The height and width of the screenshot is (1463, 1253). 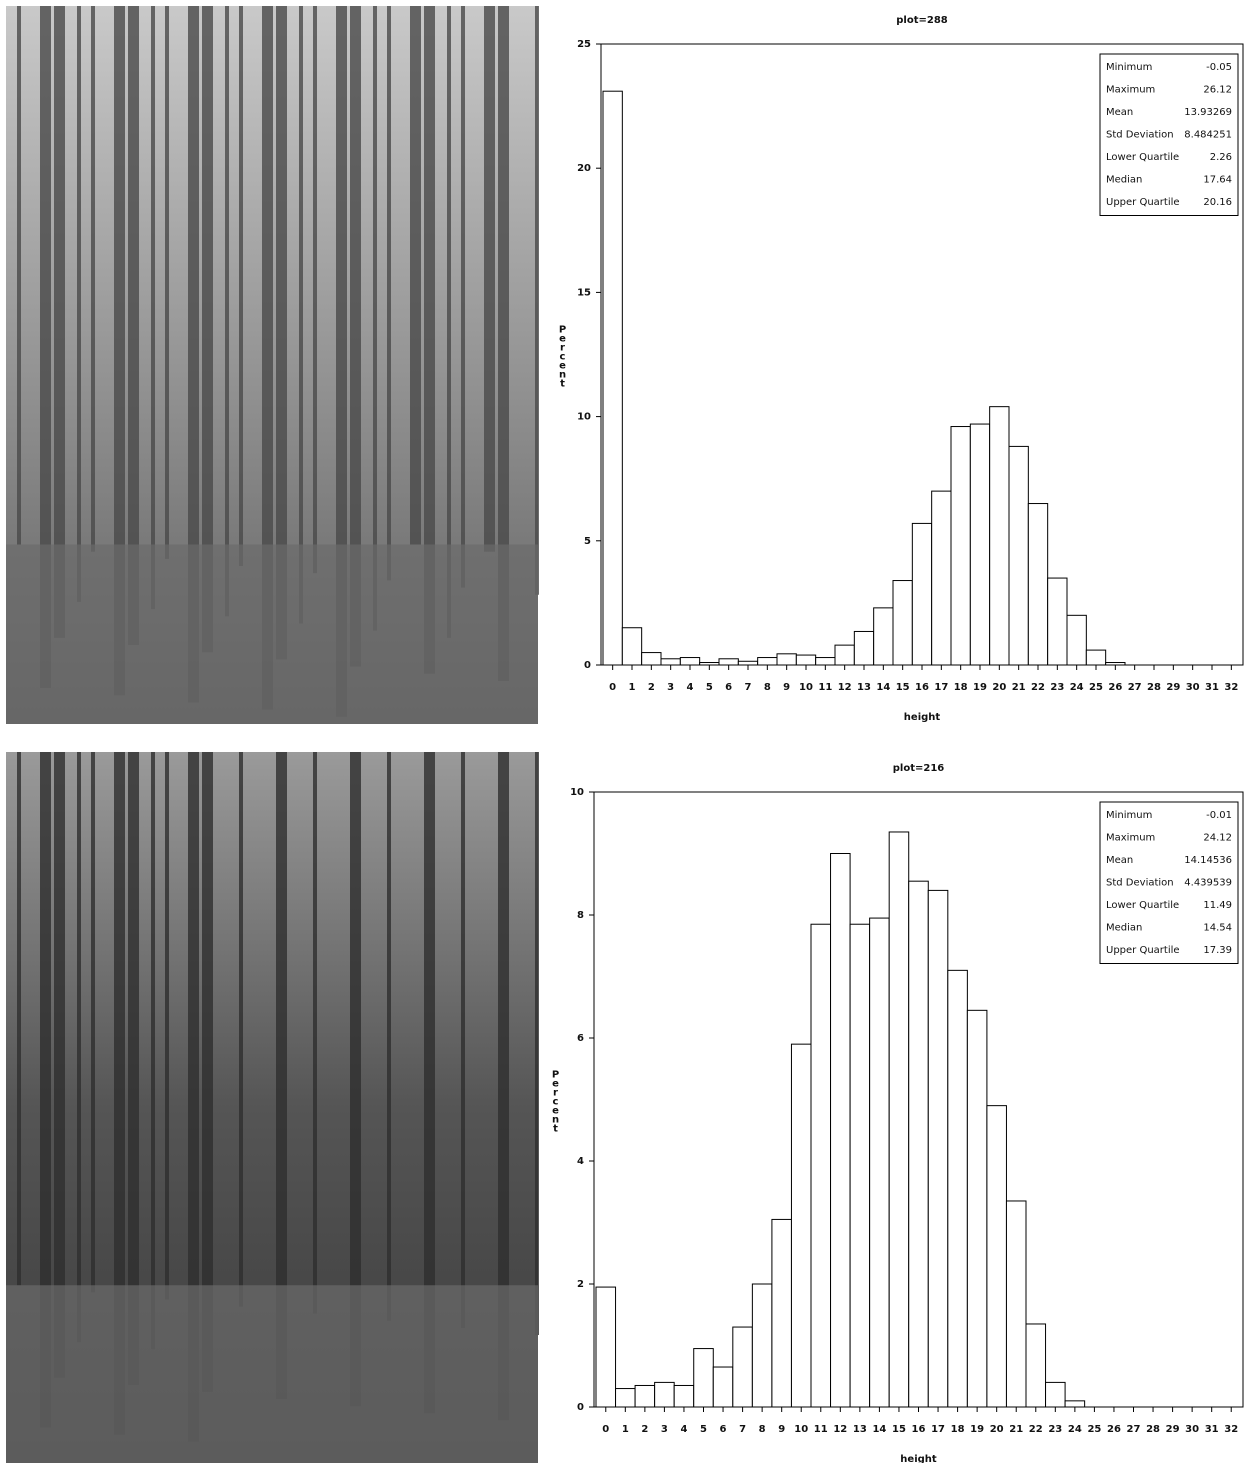 I want to click on x-tick-label: 18, so click(x=961, y=687).